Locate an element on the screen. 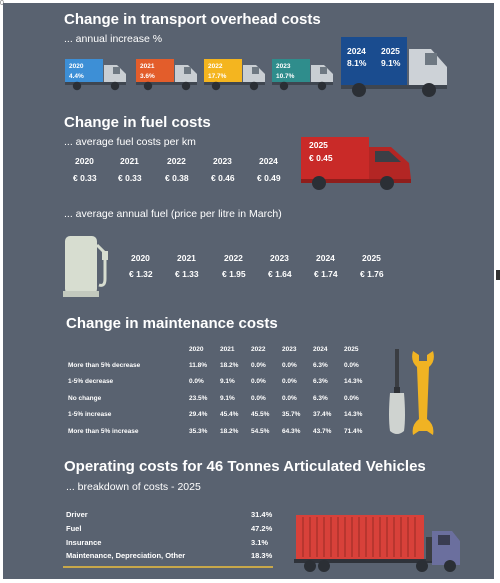 The image size is (500, 583). fuel-litre-year: 2025 is located at coordinates (371, 258).